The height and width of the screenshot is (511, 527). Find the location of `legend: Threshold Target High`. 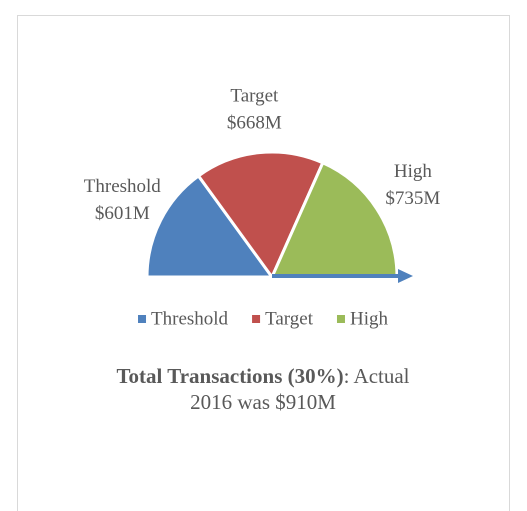

legend: Threshold Target High is located at coordinates (263, 318).